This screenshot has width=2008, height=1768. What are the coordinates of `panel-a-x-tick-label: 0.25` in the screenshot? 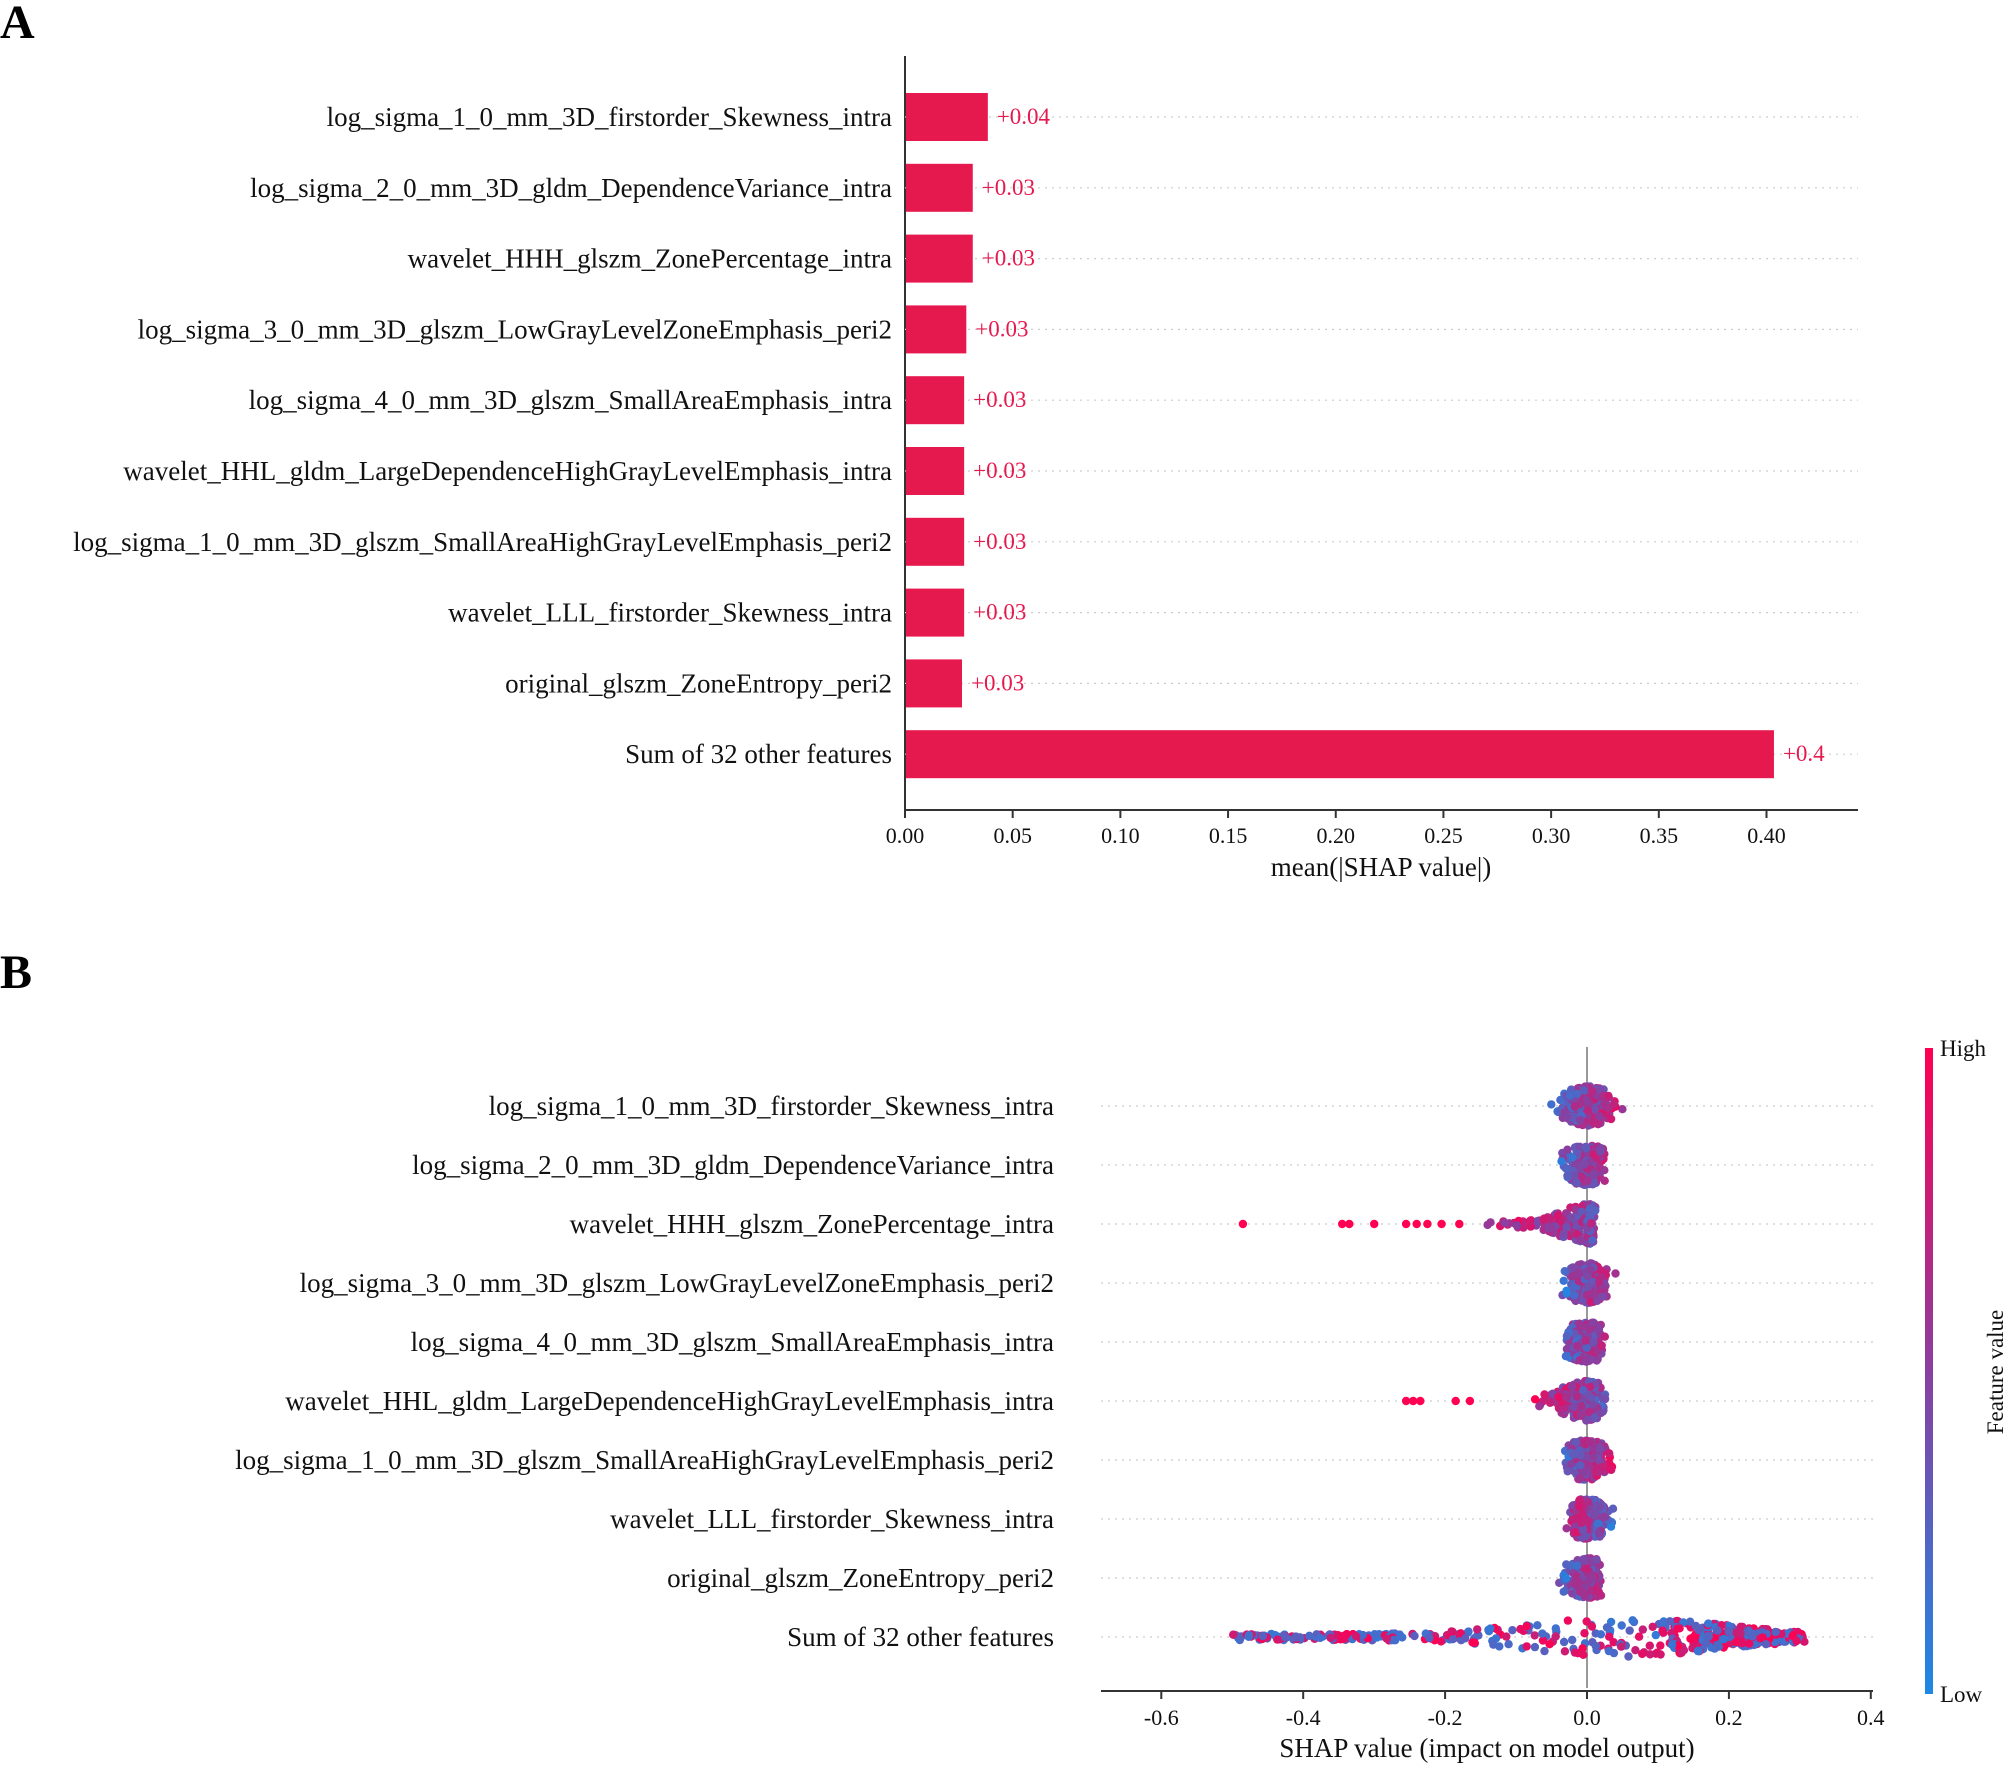 It's located at (1443, 835).